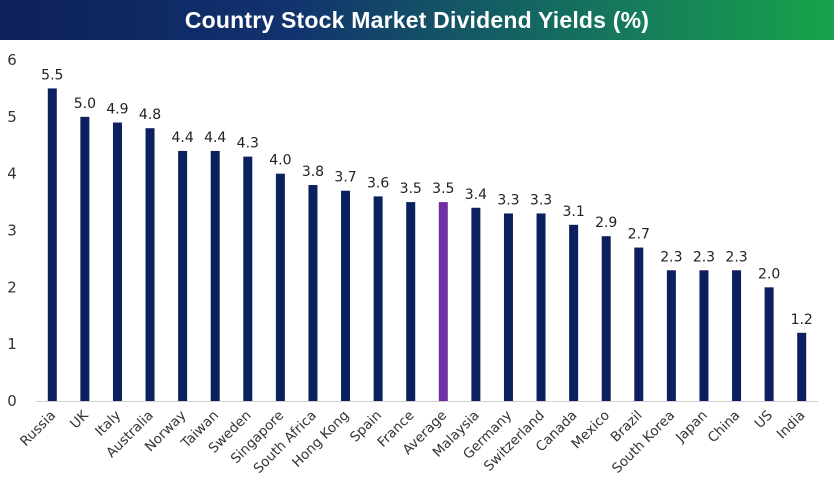 This screenshot has height=499, width=834. I want to click on bar-russia, so click(52, 244).